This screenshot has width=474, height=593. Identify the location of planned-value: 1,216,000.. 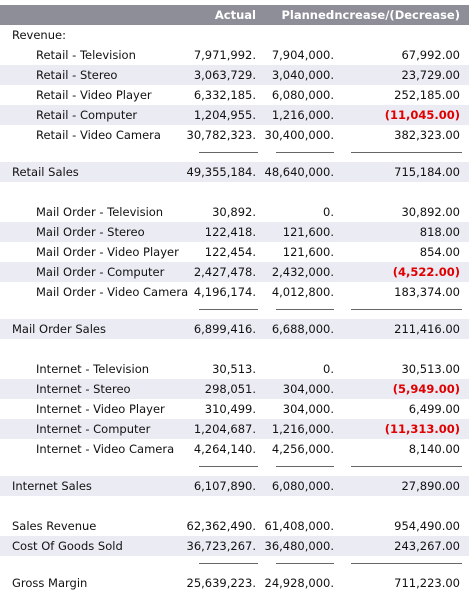
(302, 115).